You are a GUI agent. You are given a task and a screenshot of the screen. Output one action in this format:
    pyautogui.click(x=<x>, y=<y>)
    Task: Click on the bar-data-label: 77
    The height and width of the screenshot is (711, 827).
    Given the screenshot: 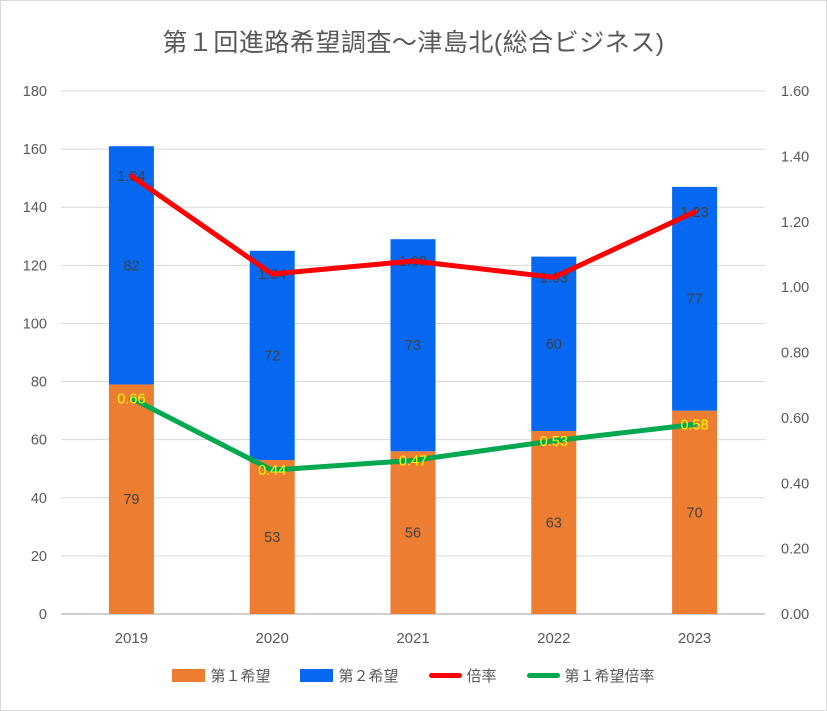 What is the action you would take?
    pyautogui.click(x=695, y=300)
    